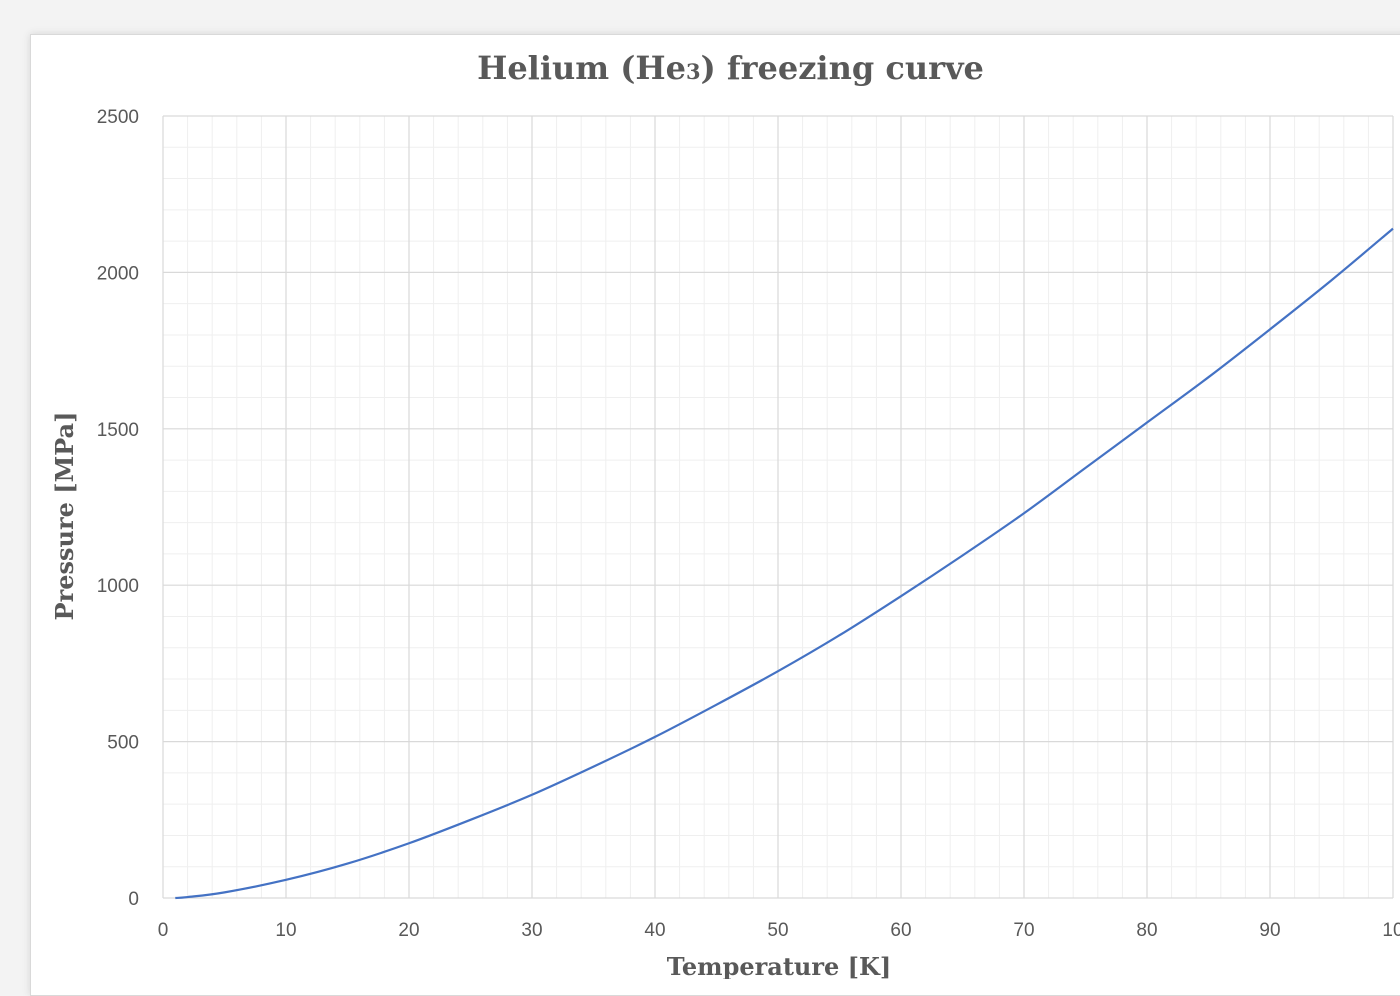  What do you see at coordinates (842, 68) in the screenshot?
I see `chart-title-suffix: ) freezing curve` at bounding box center [842, 68].